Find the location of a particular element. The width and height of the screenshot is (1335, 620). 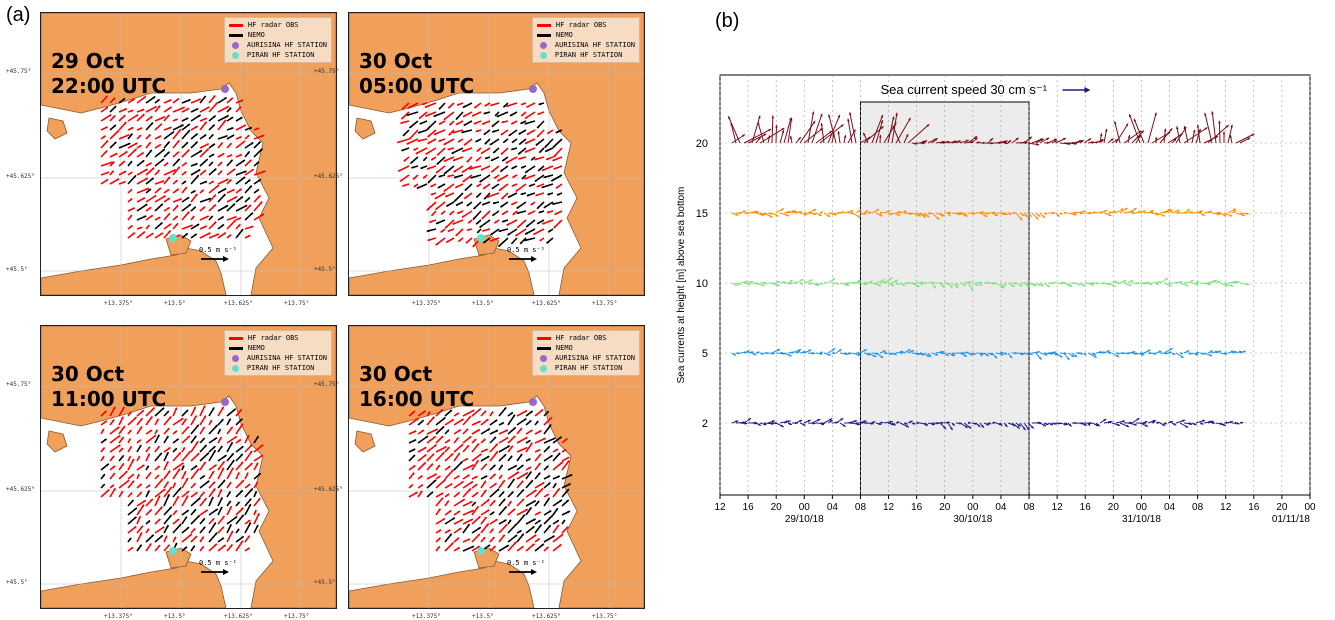

map-title: 30 Oct 11:00 UTC is located at coordinates (108, 387).